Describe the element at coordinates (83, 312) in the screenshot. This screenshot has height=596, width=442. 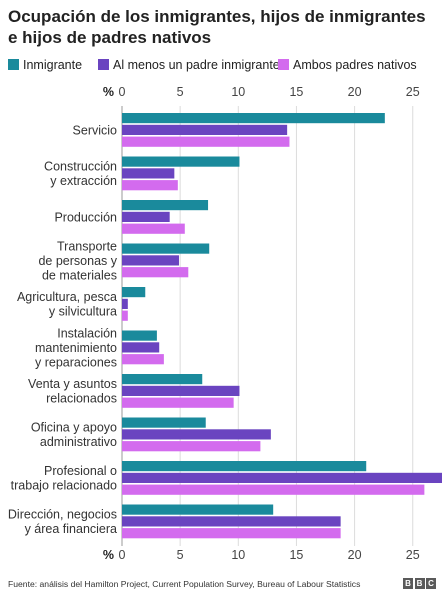
I see `category-label: y silvicultura` at that location.